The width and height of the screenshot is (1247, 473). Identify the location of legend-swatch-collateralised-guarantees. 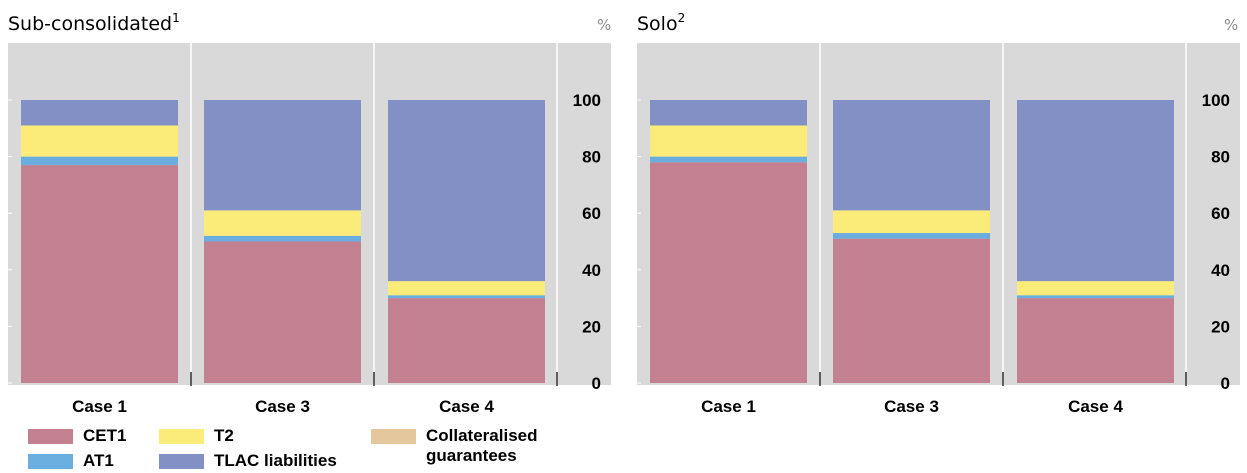
(393, 436).